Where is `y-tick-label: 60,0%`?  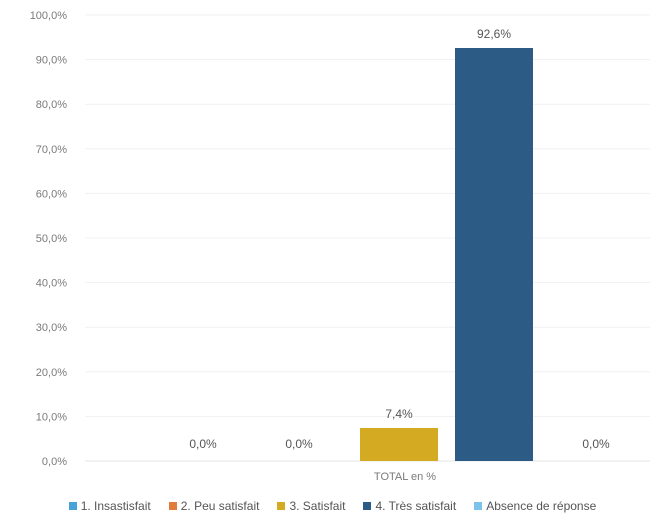 y-tick-label: 60,0% is located at coordinates (51, 194).